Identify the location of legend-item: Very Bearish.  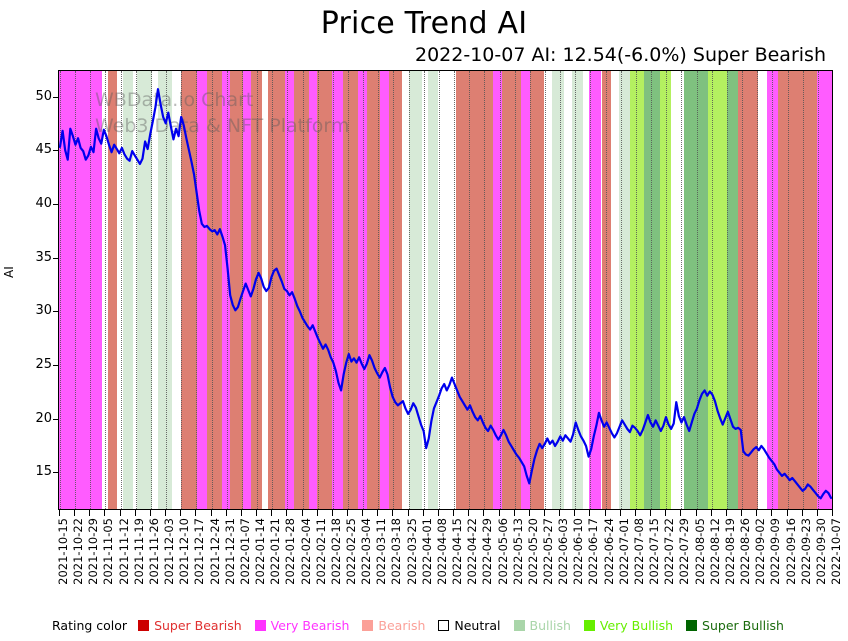
(301, 625).